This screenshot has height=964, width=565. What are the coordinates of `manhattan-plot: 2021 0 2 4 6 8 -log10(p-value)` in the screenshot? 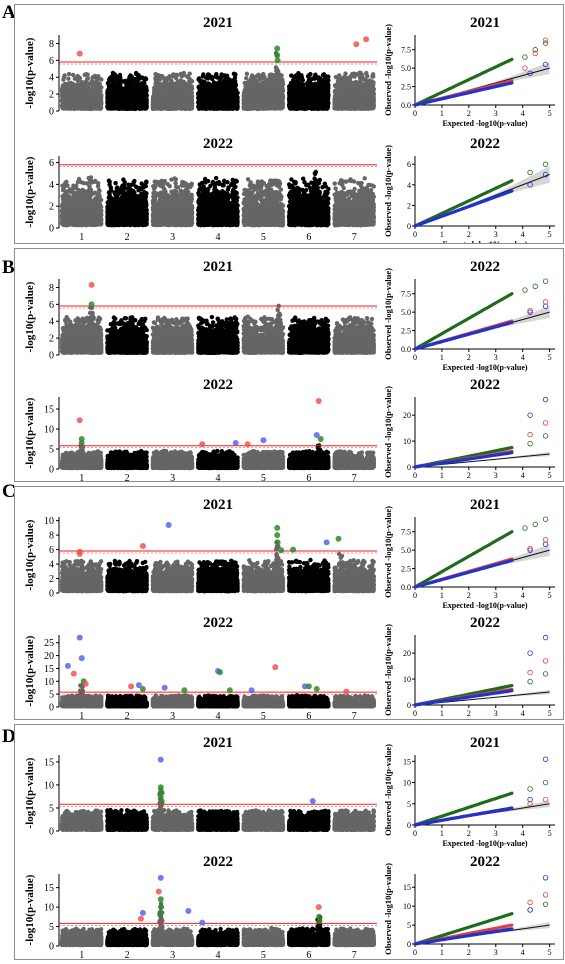 It's located at (200, 66).